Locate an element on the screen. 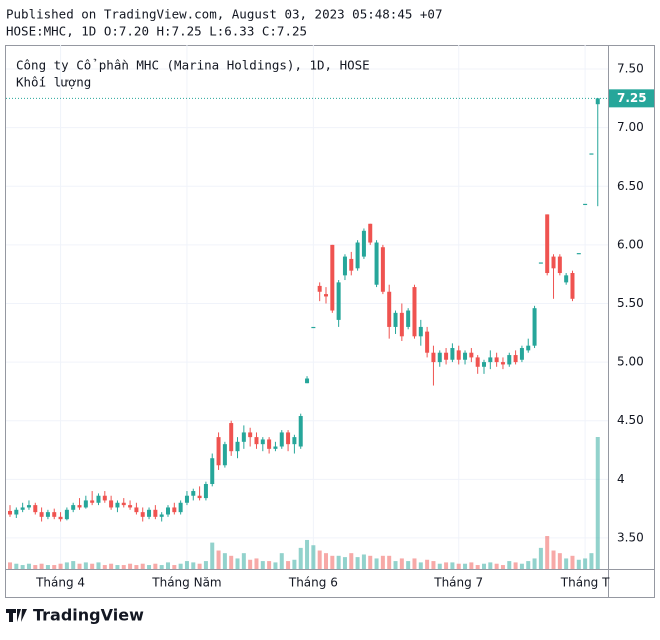  last-price-box is located at coordinates (631, 98).